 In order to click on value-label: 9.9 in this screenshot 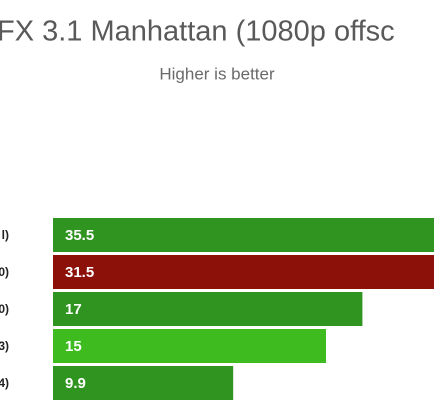, I will do `click(75, 383)`.